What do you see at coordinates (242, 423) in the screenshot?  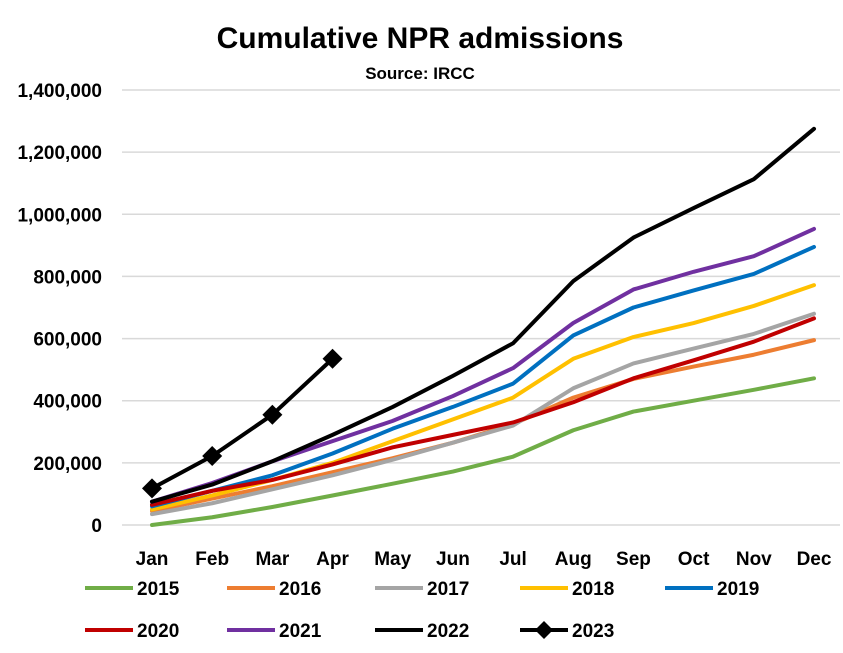 I see `series-line-2023` at bounding box center [242, 423].